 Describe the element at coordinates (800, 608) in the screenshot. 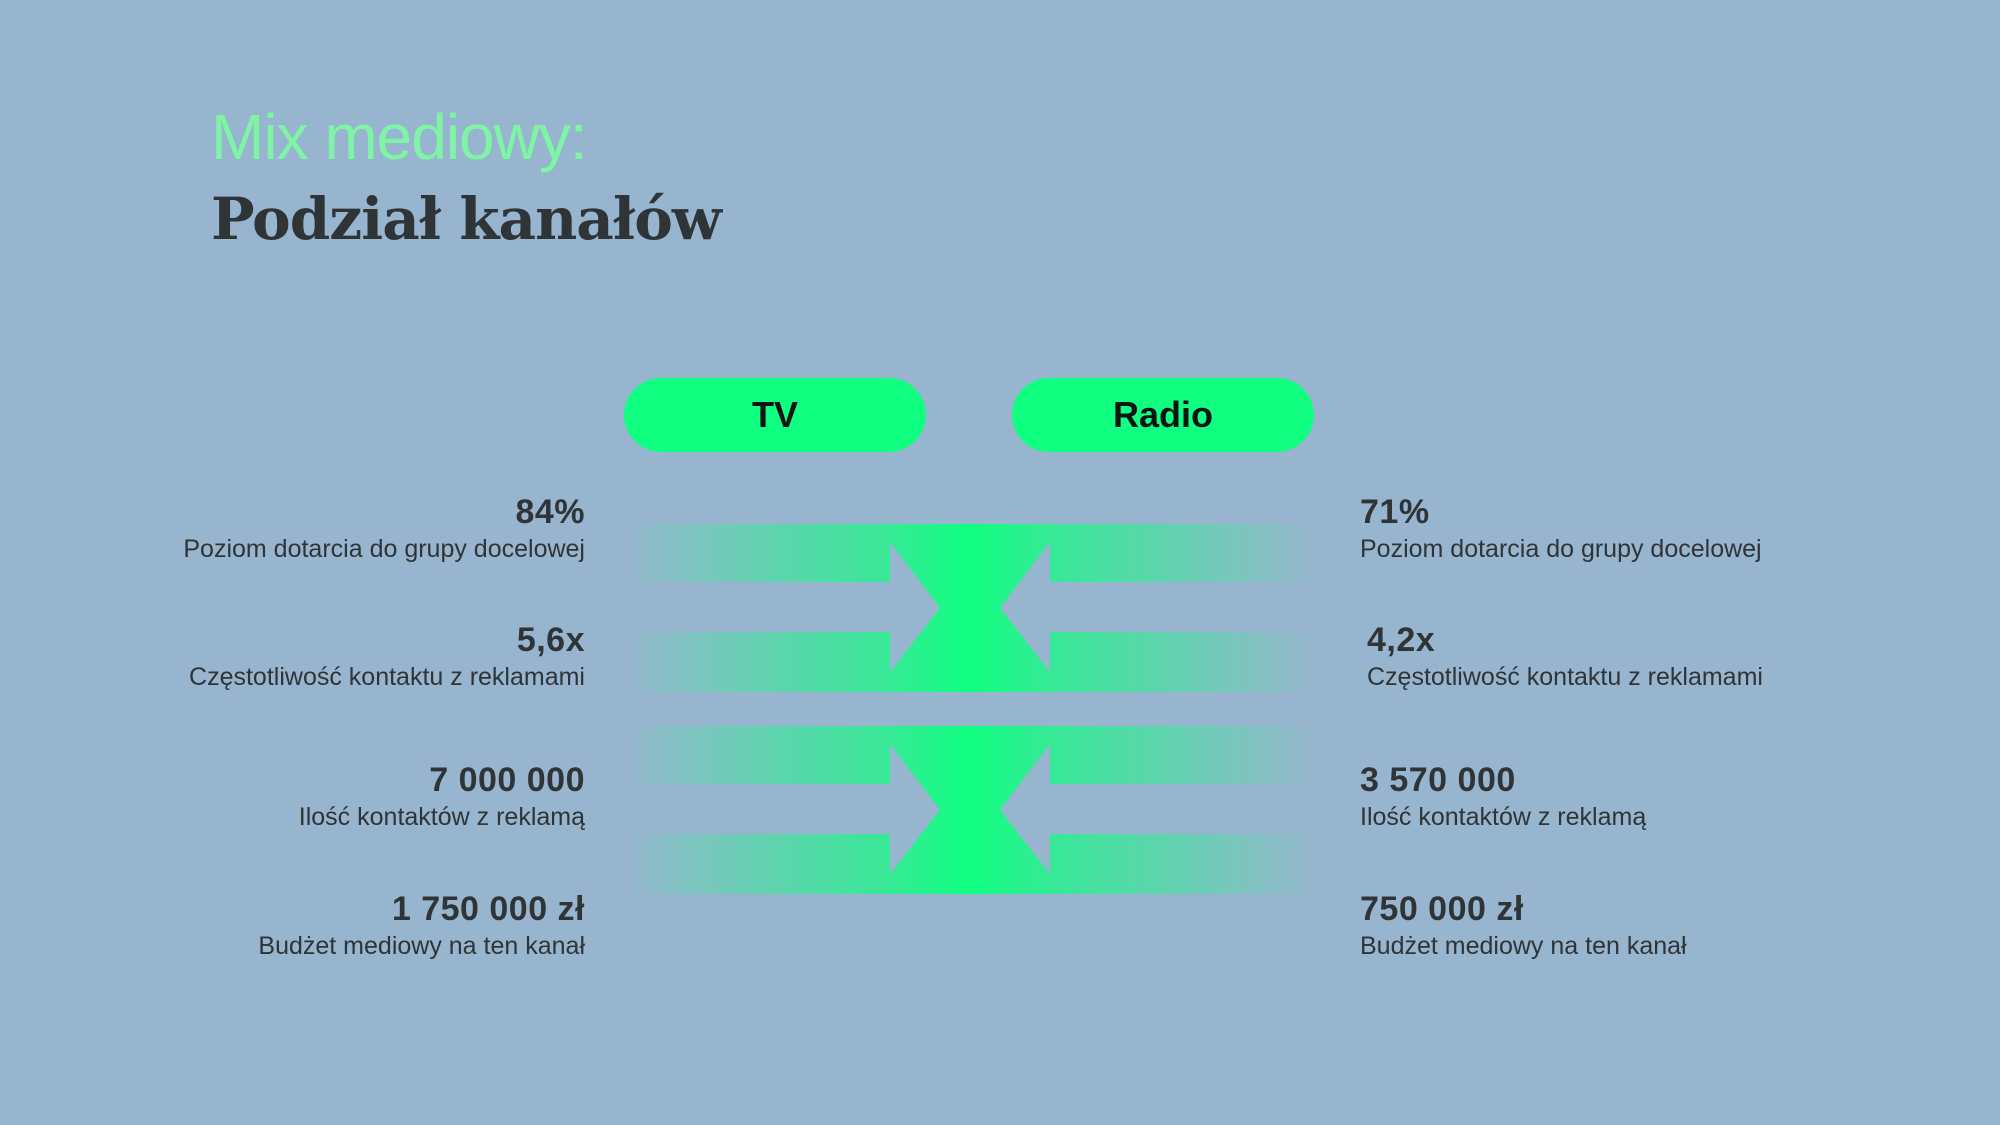

I see `upper-left-arrow` at that location.